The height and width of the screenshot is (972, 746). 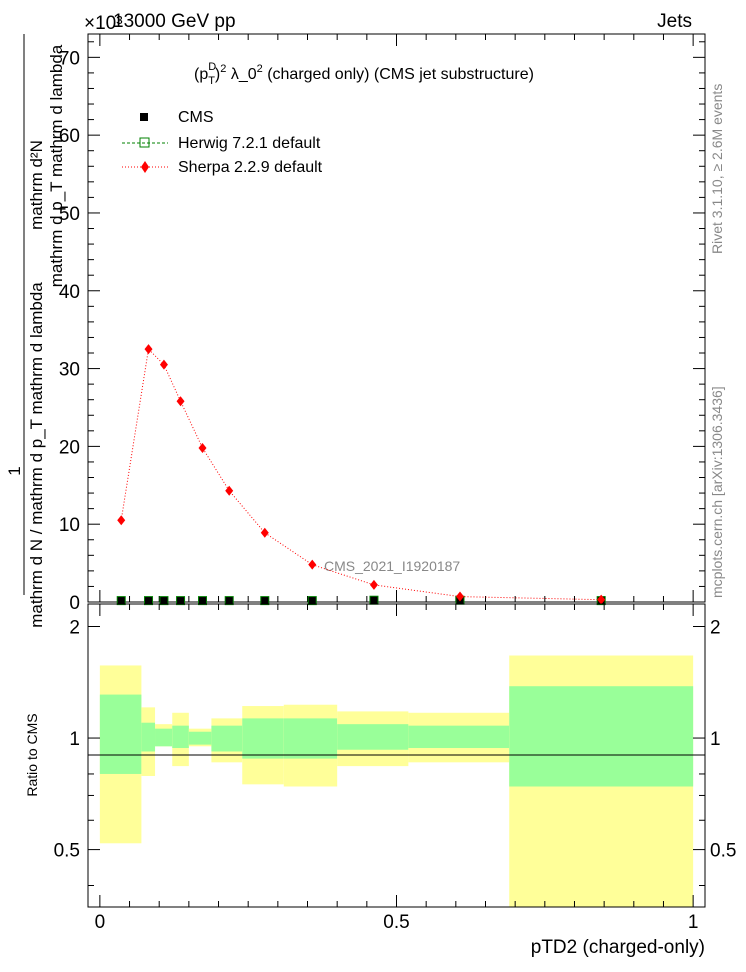 What do you see at coordinates (69, 136) in the screenshot?
I see `main-ytick-label: 60` at bounding box center [69, 136].